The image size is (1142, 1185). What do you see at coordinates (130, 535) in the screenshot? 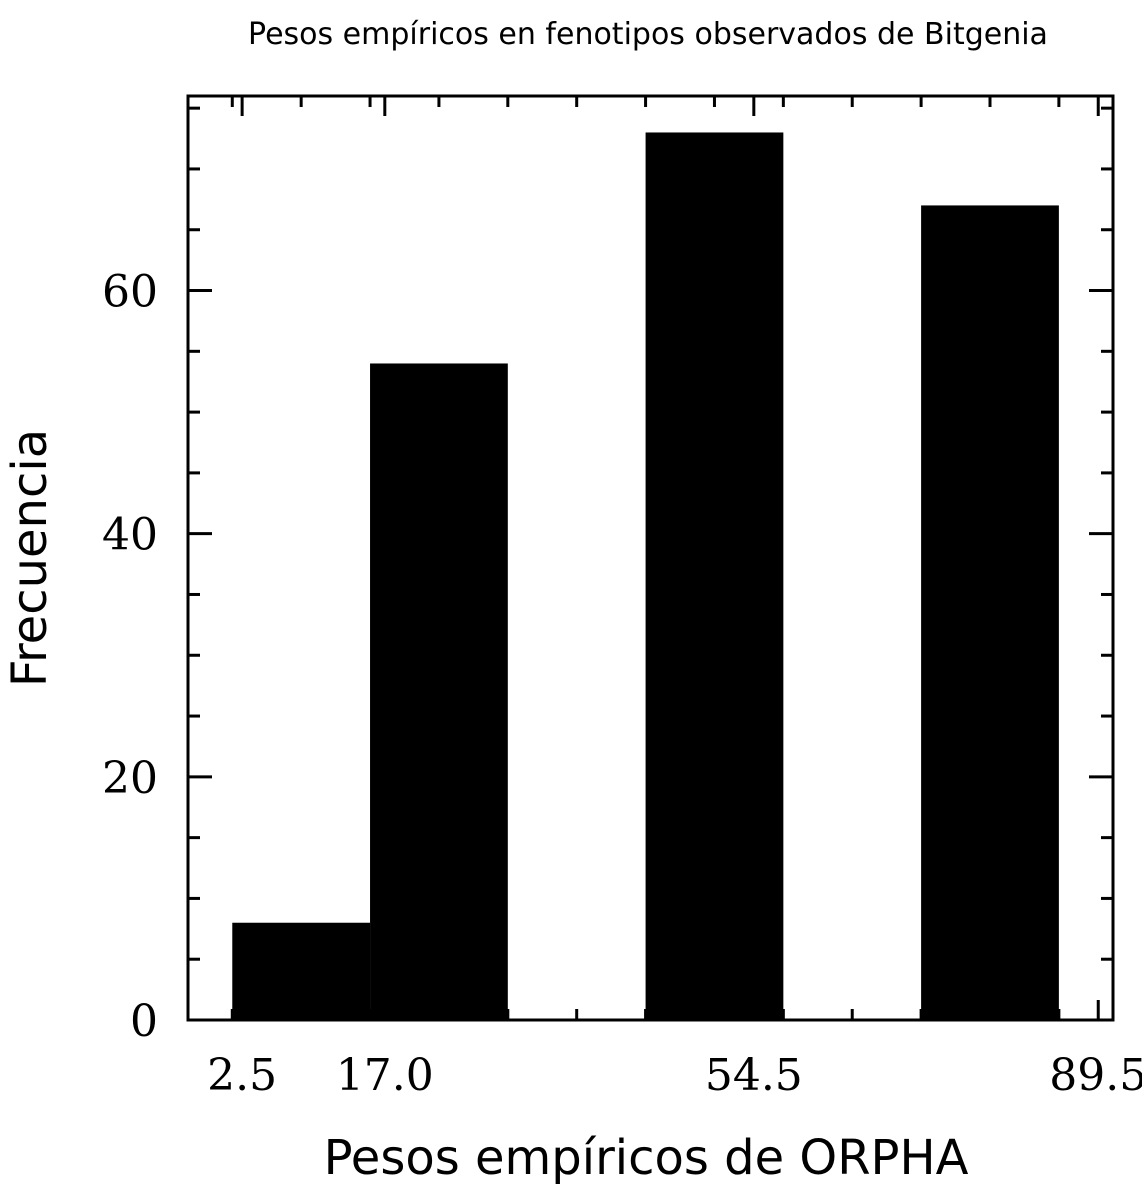
I see `y-tick-label-2: 40` at bounding box center [130, 535].